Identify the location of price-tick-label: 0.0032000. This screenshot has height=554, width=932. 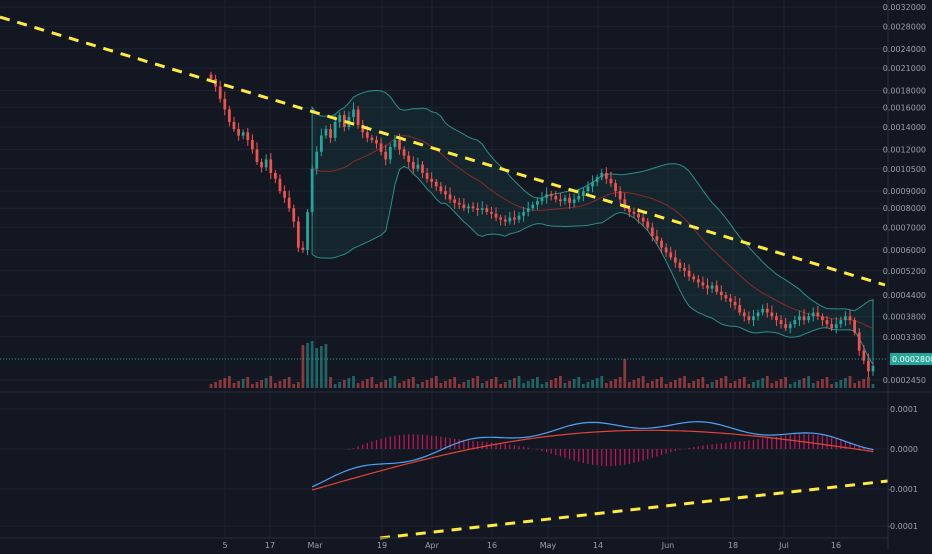
(904, 7).